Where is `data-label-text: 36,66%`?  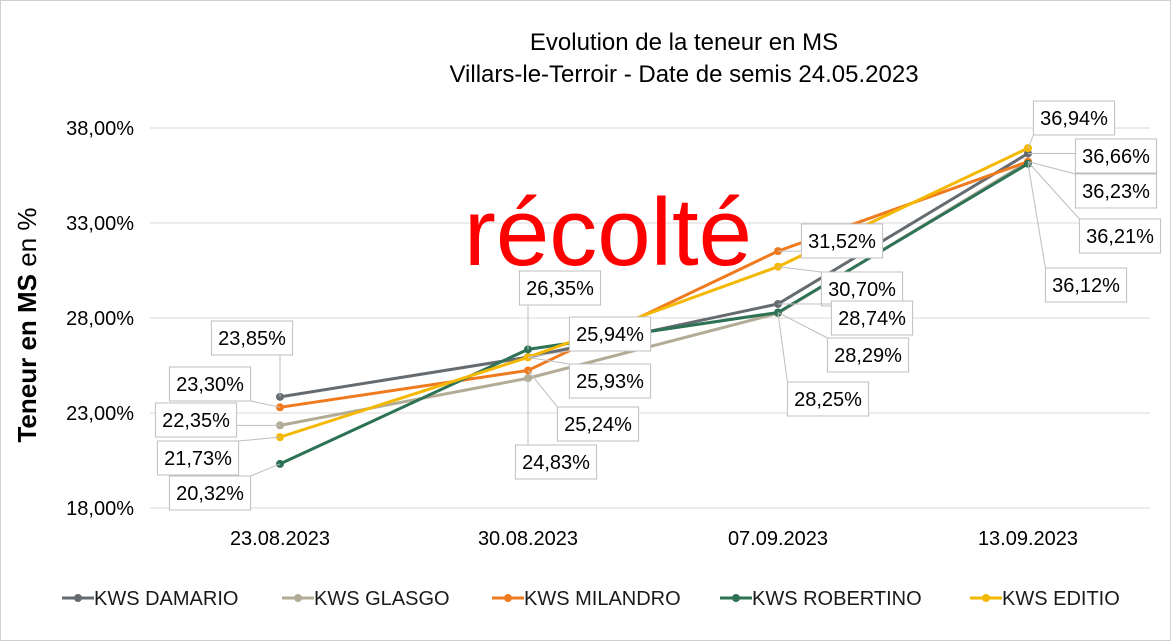 data-label-text: 36,66% is located at coordinates (1116, 157).